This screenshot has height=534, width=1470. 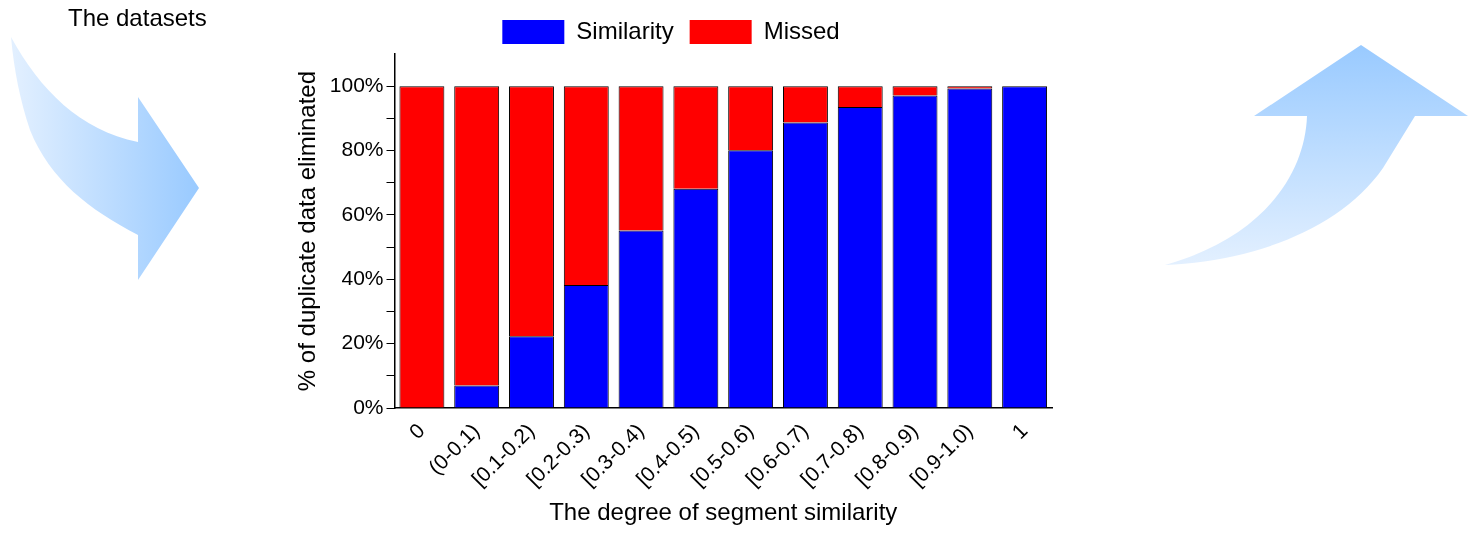 I want to click on text: The datasets, so click(x=137, y=18).